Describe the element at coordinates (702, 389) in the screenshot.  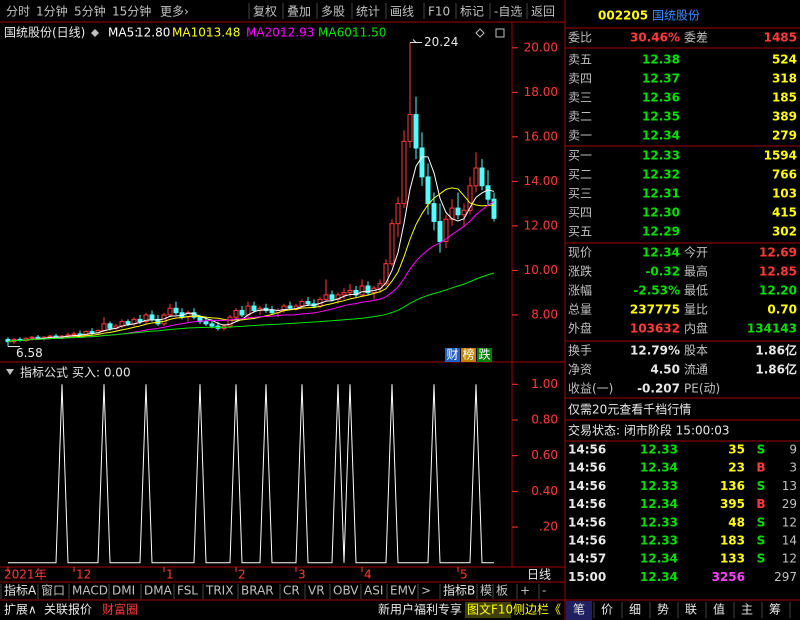
I see `quote-label: PE(动)` at that location.